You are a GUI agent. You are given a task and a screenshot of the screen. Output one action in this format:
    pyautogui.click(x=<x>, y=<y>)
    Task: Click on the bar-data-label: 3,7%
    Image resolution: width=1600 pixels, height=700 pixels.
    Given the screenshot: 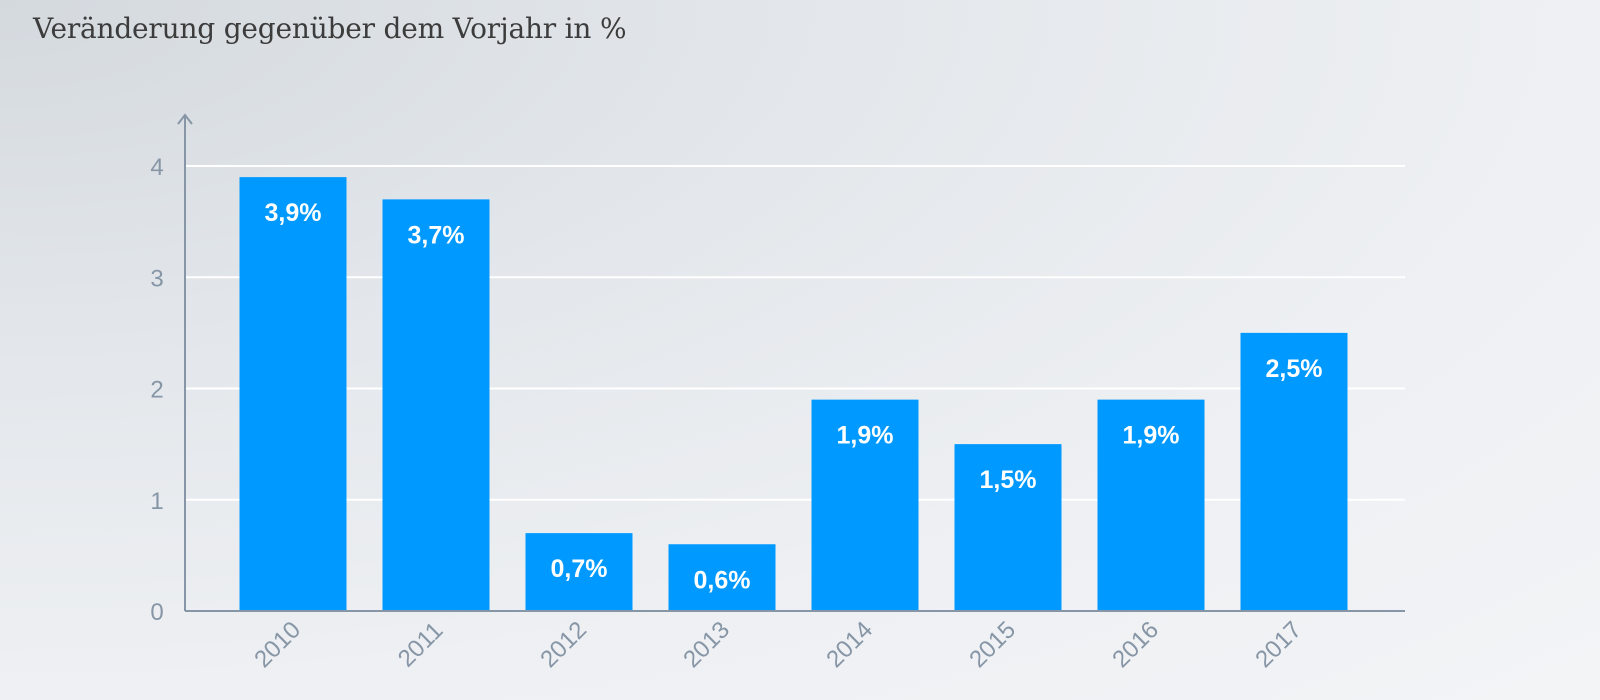 What is the action you would take?
    pyautogui.click(x=436, y=235)
    